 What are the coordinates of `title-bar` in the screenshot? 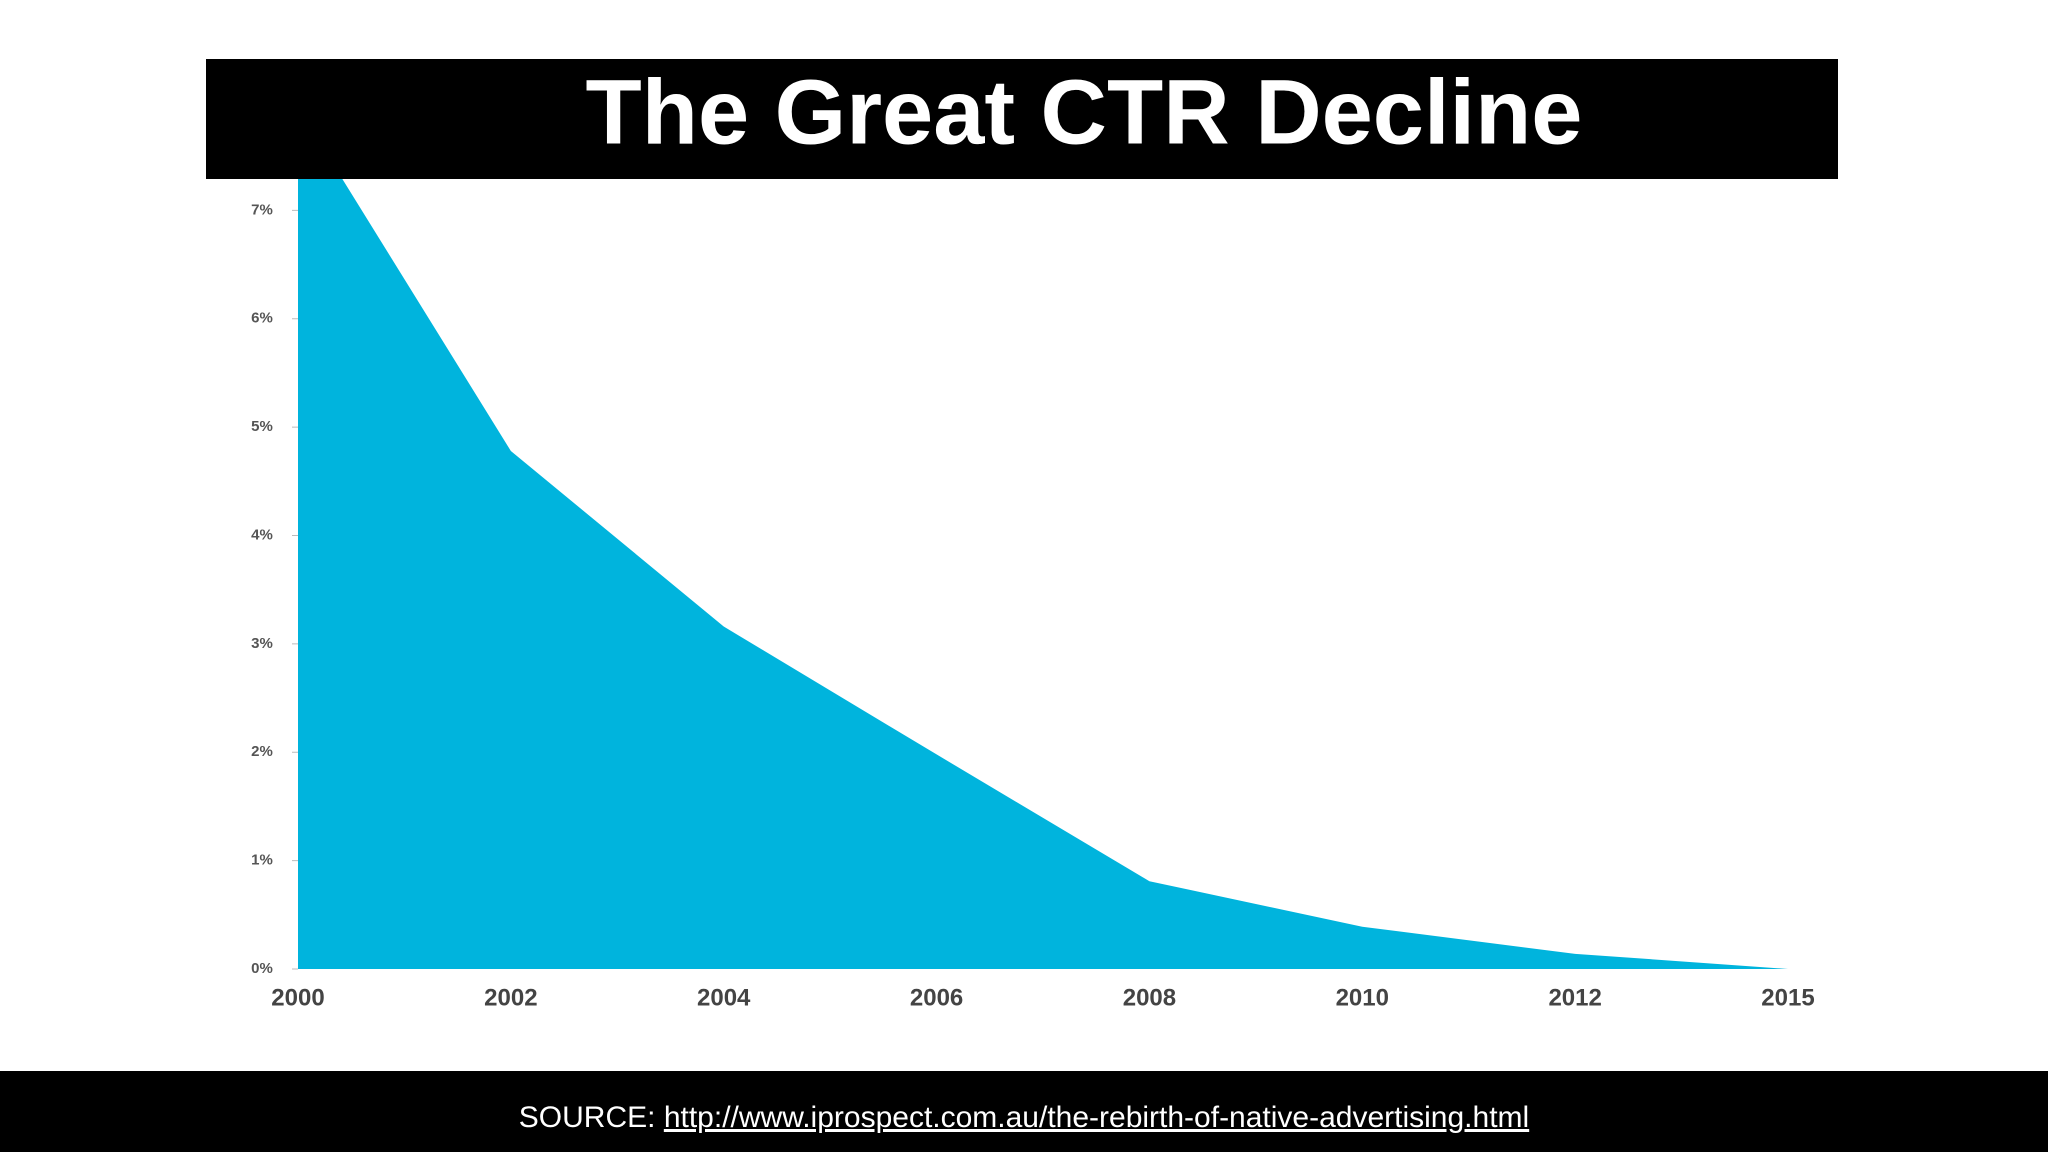 It's located at (1022, 119).